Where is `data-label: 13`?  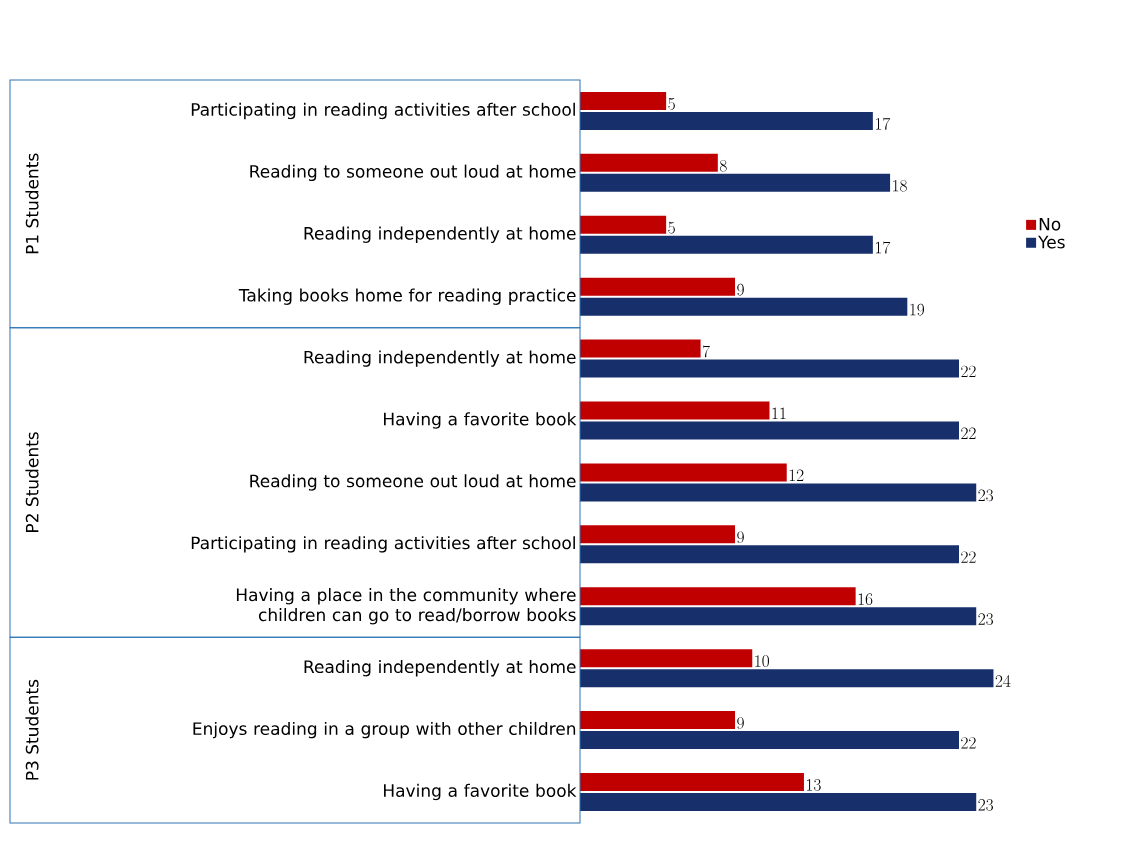
data-label: 13 is located at coordinates (813, 785).